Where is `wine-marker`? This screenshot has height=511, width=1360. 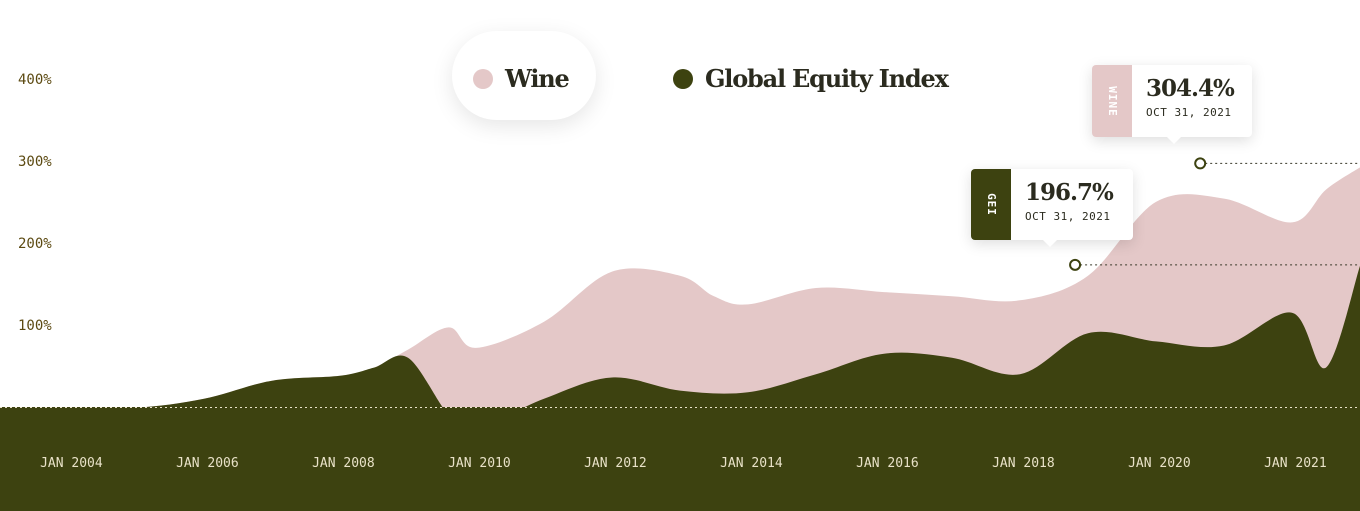 wine-marker is located at coordinates (1200, 163).